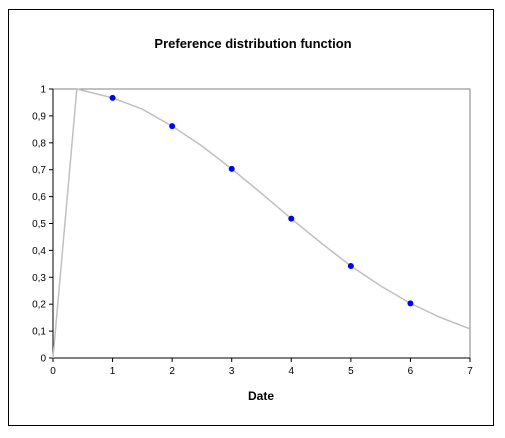 The width and height of the screenshot is (505, 438). What do you see at coordinates (39, 170) in the screenshot?
I see `y-tick-label: 0,7` at bounding box center [39, 170].